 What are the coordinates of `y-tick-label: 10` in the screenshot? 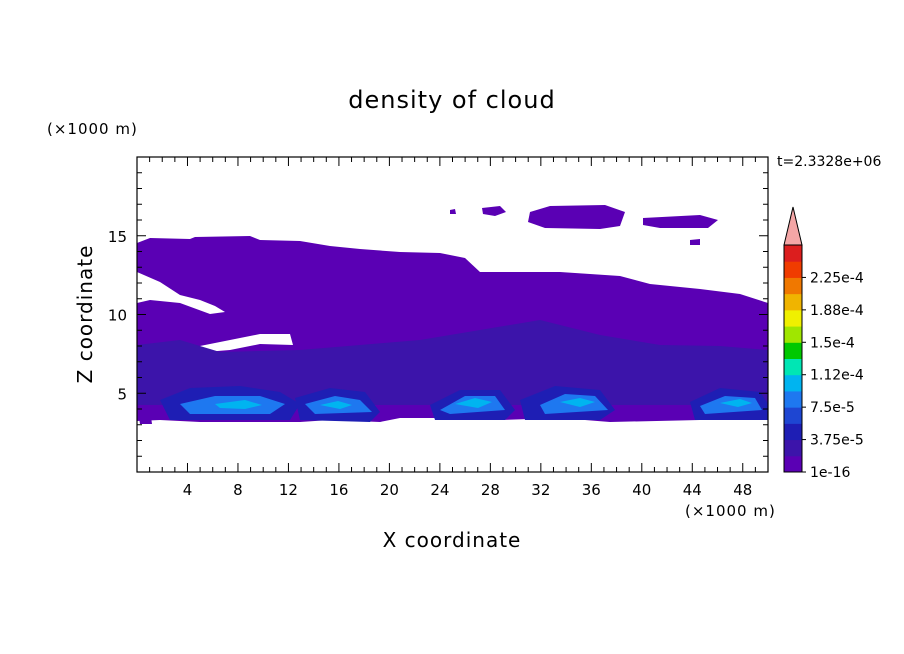 It's located at (117, 316).